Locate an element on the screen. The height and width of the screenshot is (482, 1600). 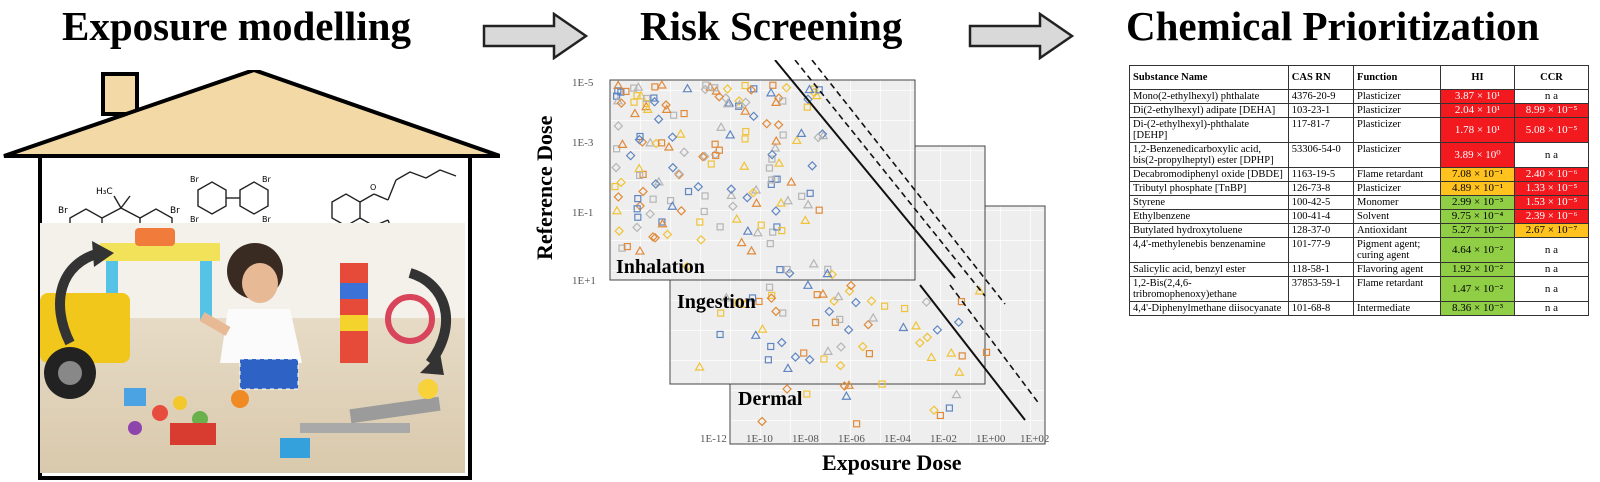
substance-name-cell: 4,4'-Diphenylmethane diisocyanate is located at coordinates (1209, 308).